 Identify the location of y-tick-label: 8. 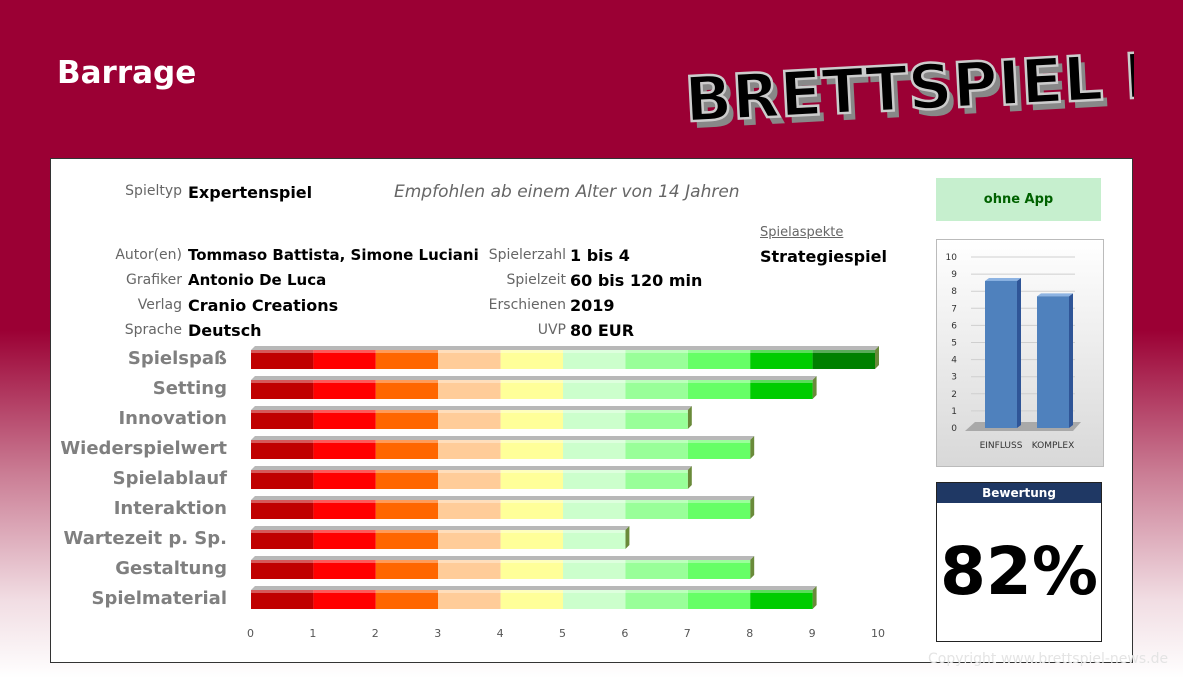
(954, 292).